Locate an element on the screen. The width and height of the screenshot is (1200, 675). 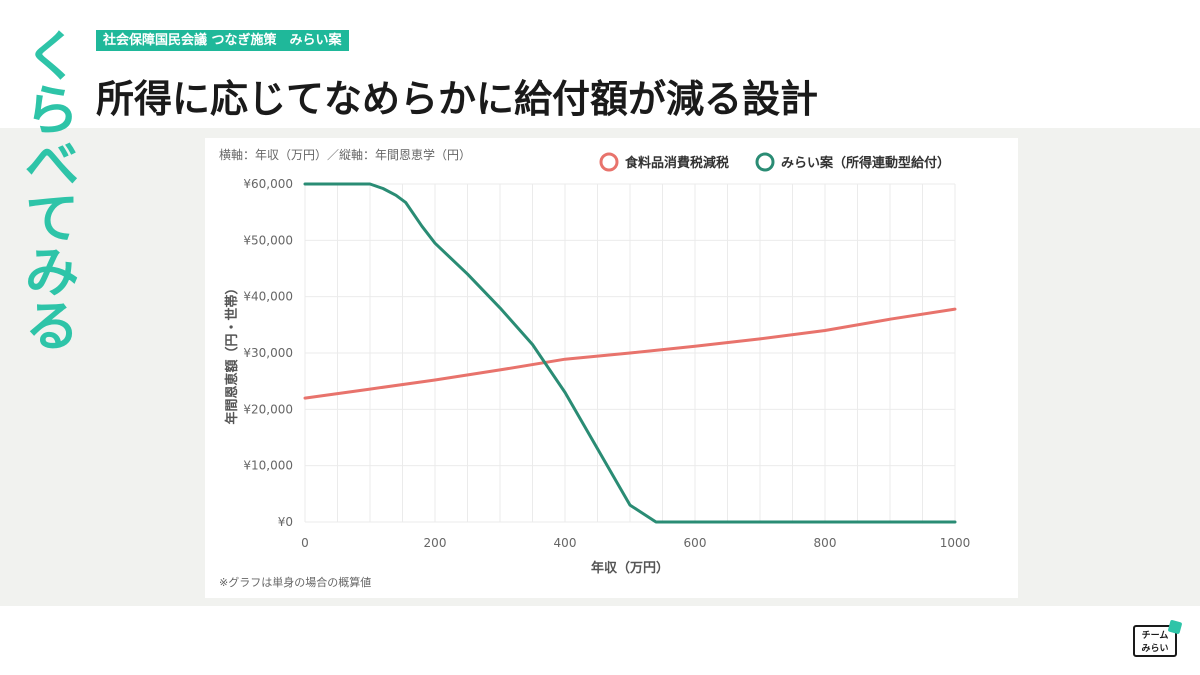
y-tick-label: ¥10,000 is located at coordinates (268, 466).